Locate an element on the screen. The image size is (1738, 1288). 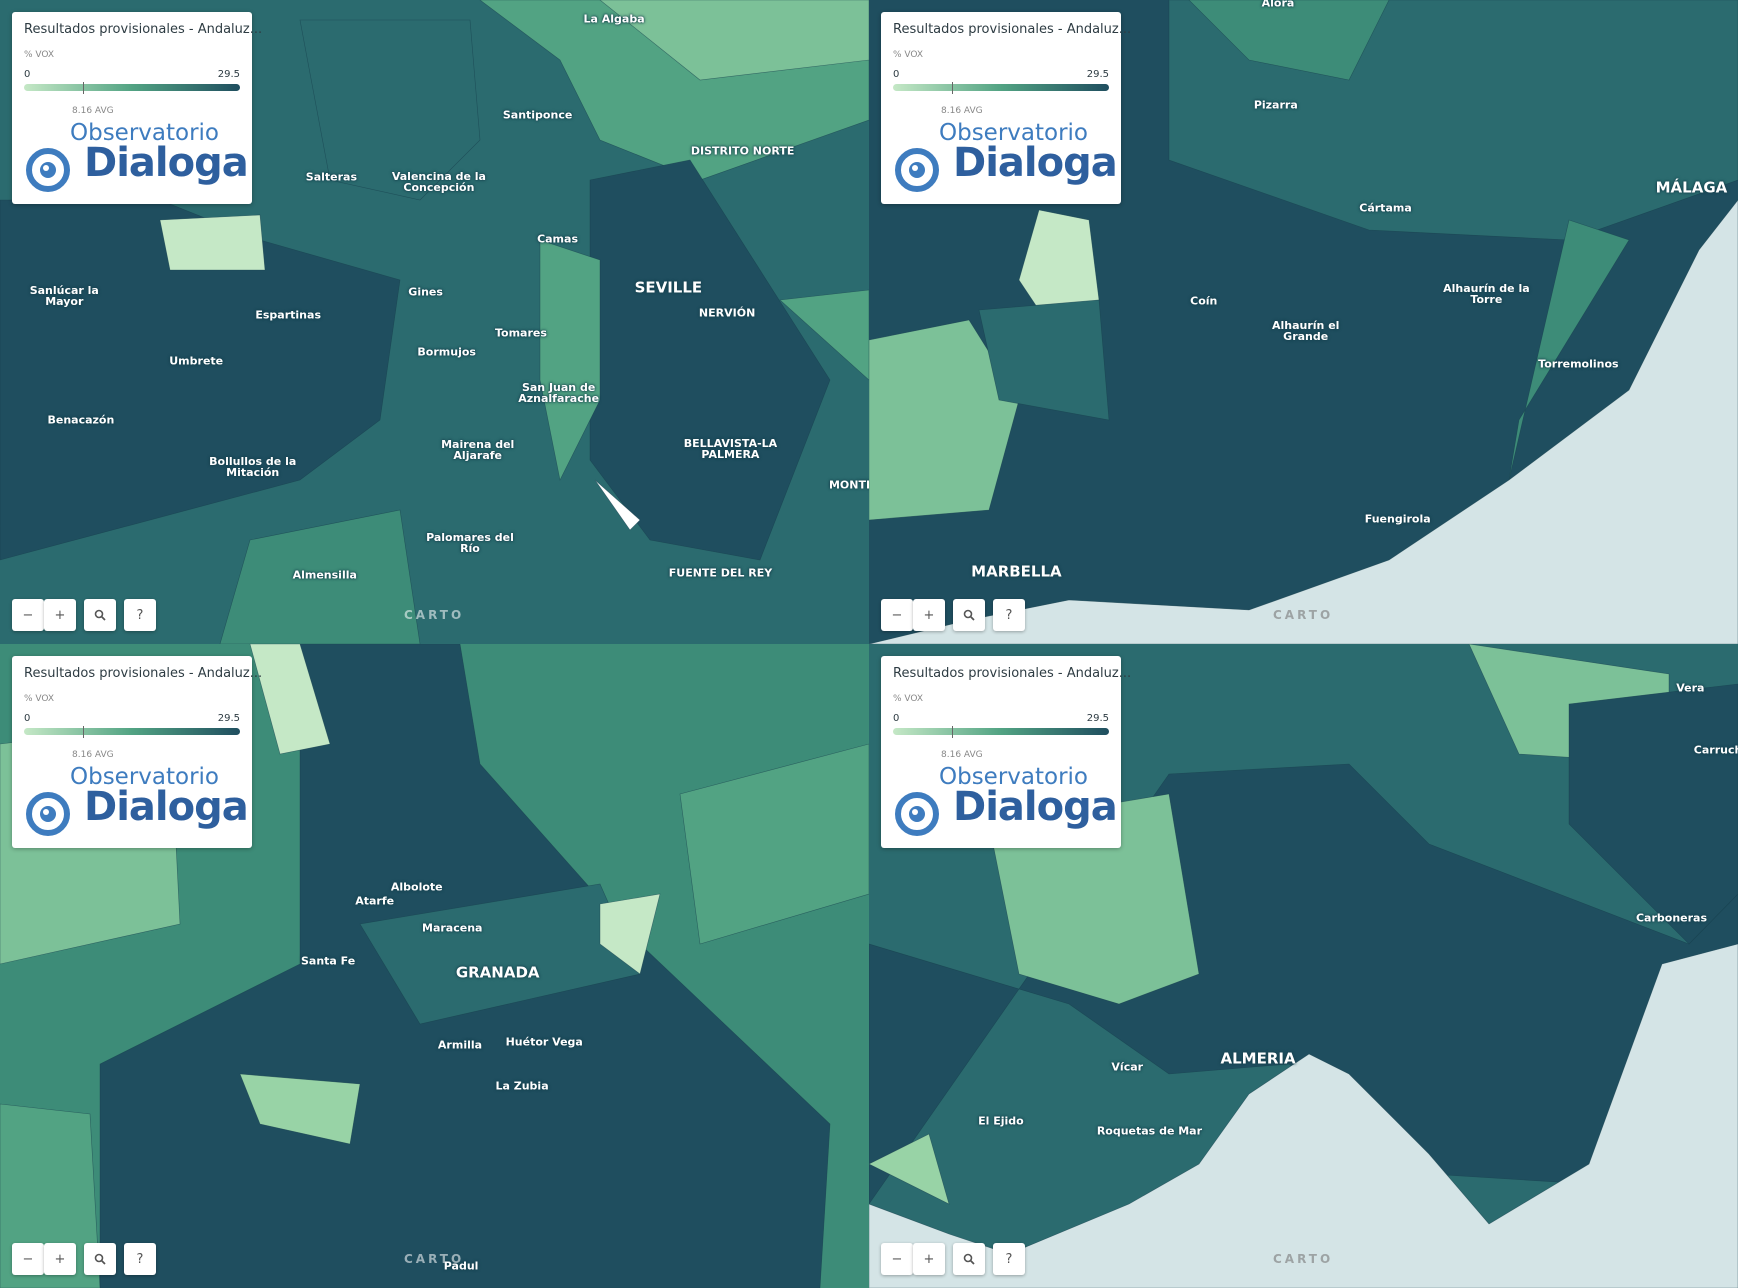
place-label: Fuengirola is located at coordinates (1397, 519).